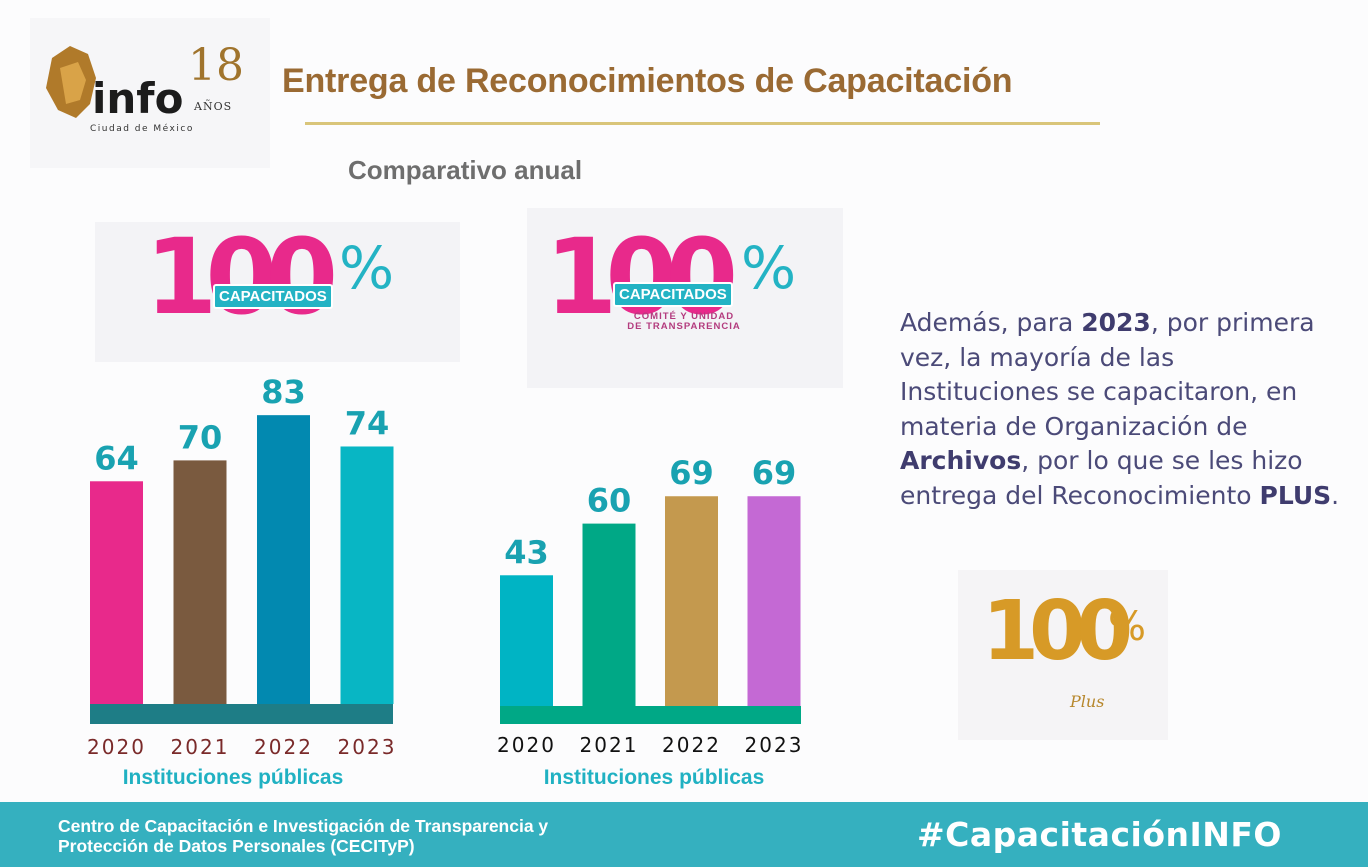  Describe the element at coordinates (241, 714) in the screenshot. I see `chart-1-baseline` at that location.